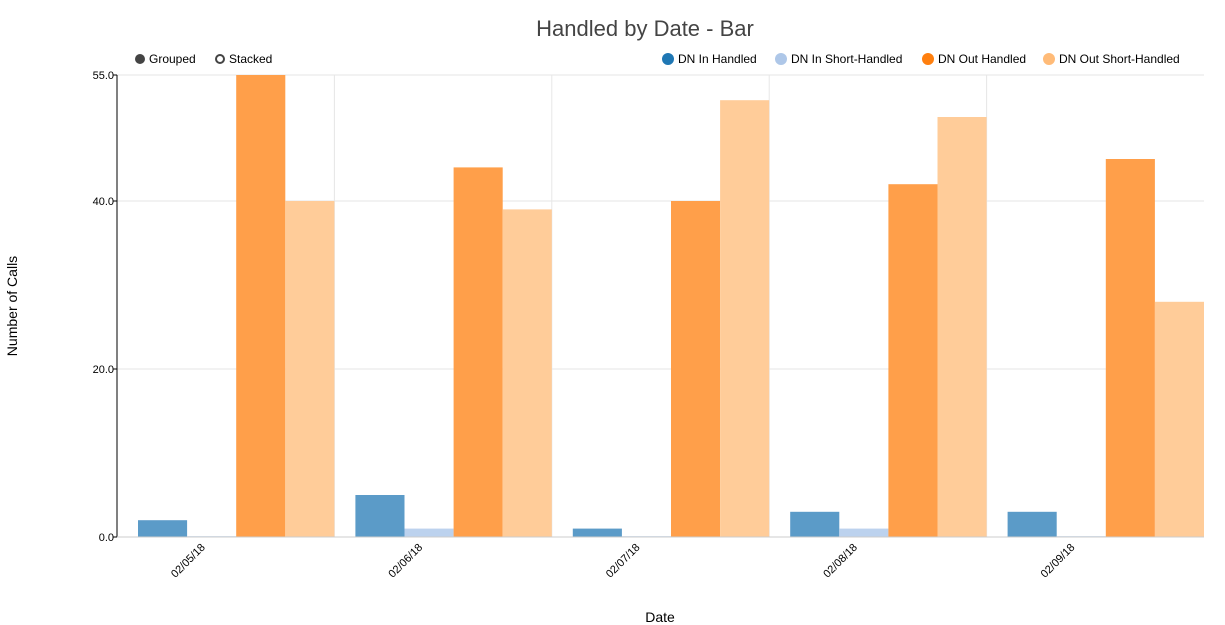 This screenshot has width=1225, height=625. Describe the element at coordinates (106, 538) in the screenshot. I see `y-tick-label: 0.0` at that location.